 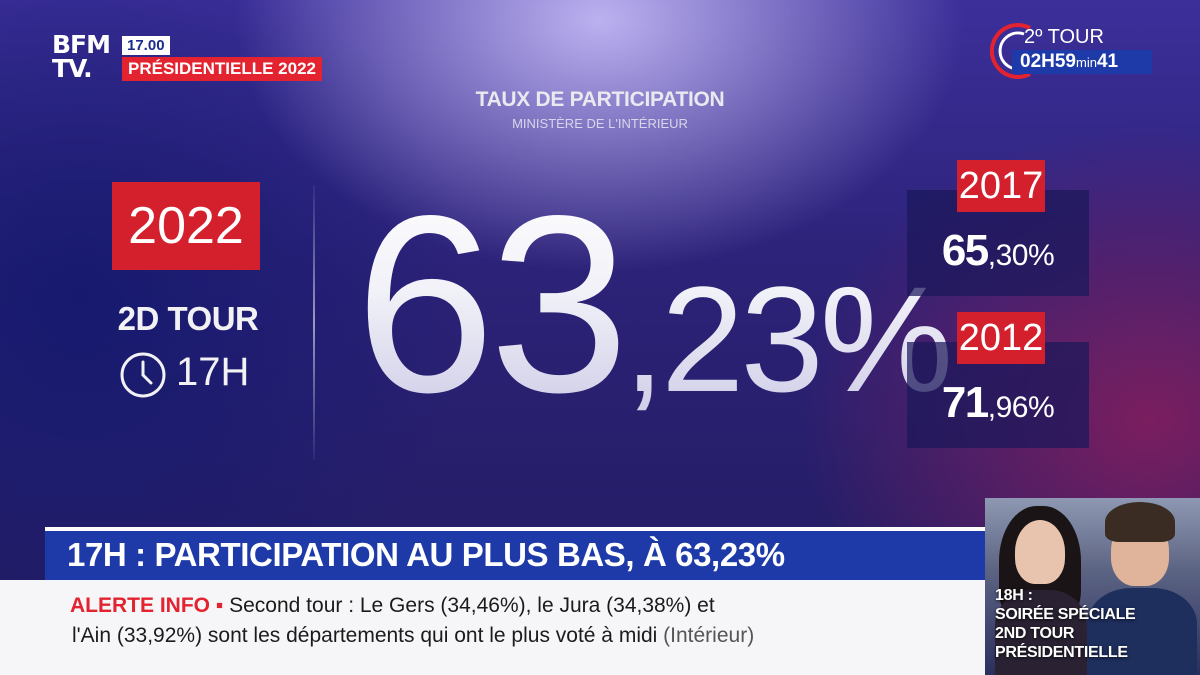 I want to click on hour-label: 17H, so click(x=213, y=372).